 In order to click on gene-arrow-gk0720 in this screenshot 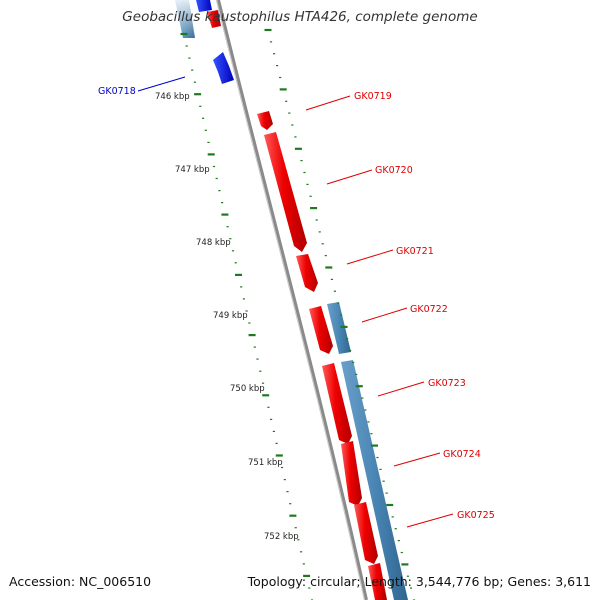, I will do `click(285, 192)`.